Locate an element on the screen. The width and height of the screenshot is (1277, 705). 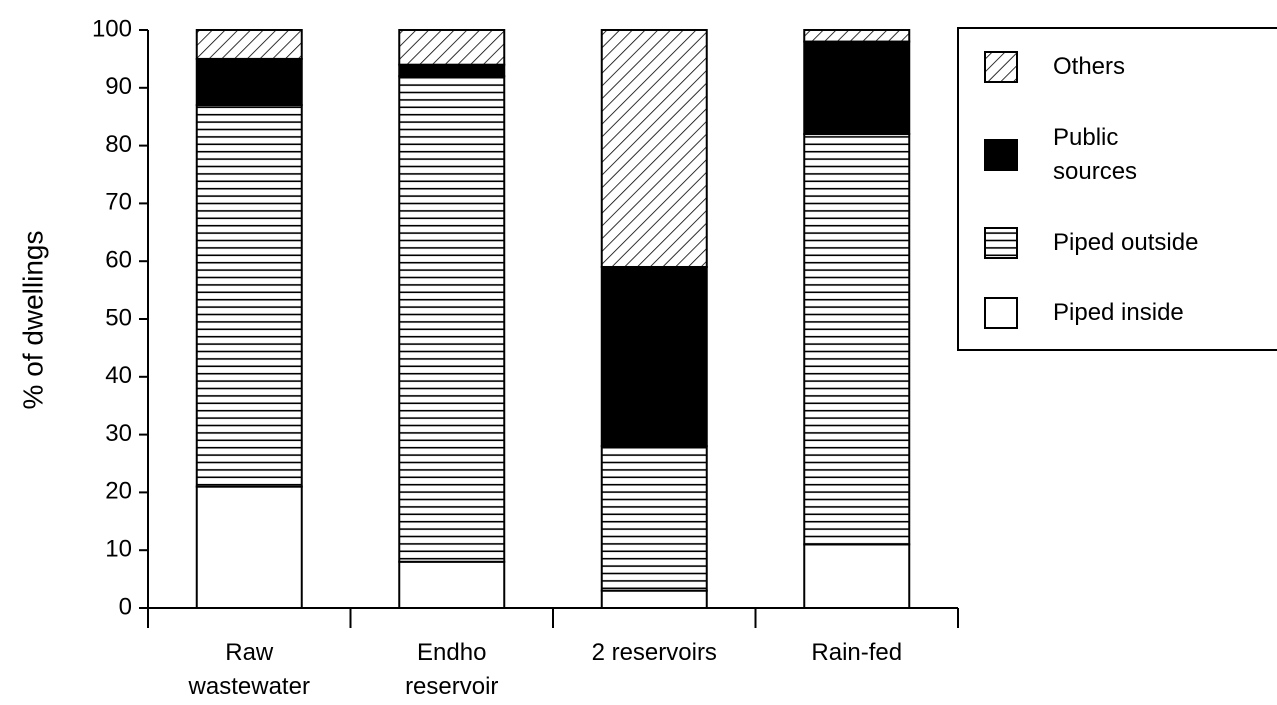
y-tick-label: 70 is located at coordinates (118, 202).